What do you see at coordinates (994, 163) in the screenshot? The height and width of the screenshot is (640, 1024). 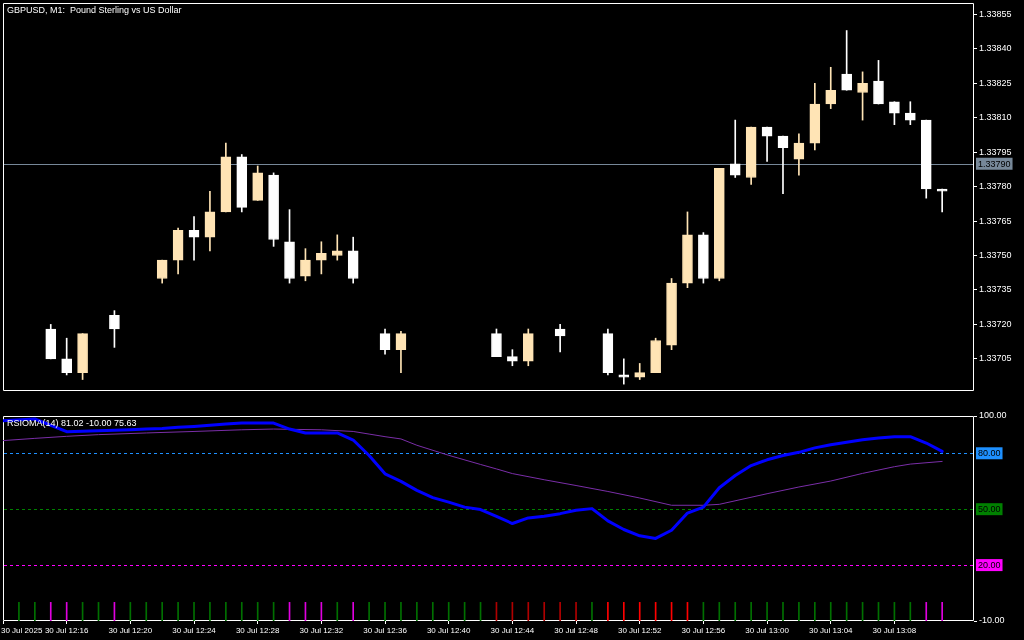 I see `ref-line-label: 1.33790` at bounding box center [994, 163].